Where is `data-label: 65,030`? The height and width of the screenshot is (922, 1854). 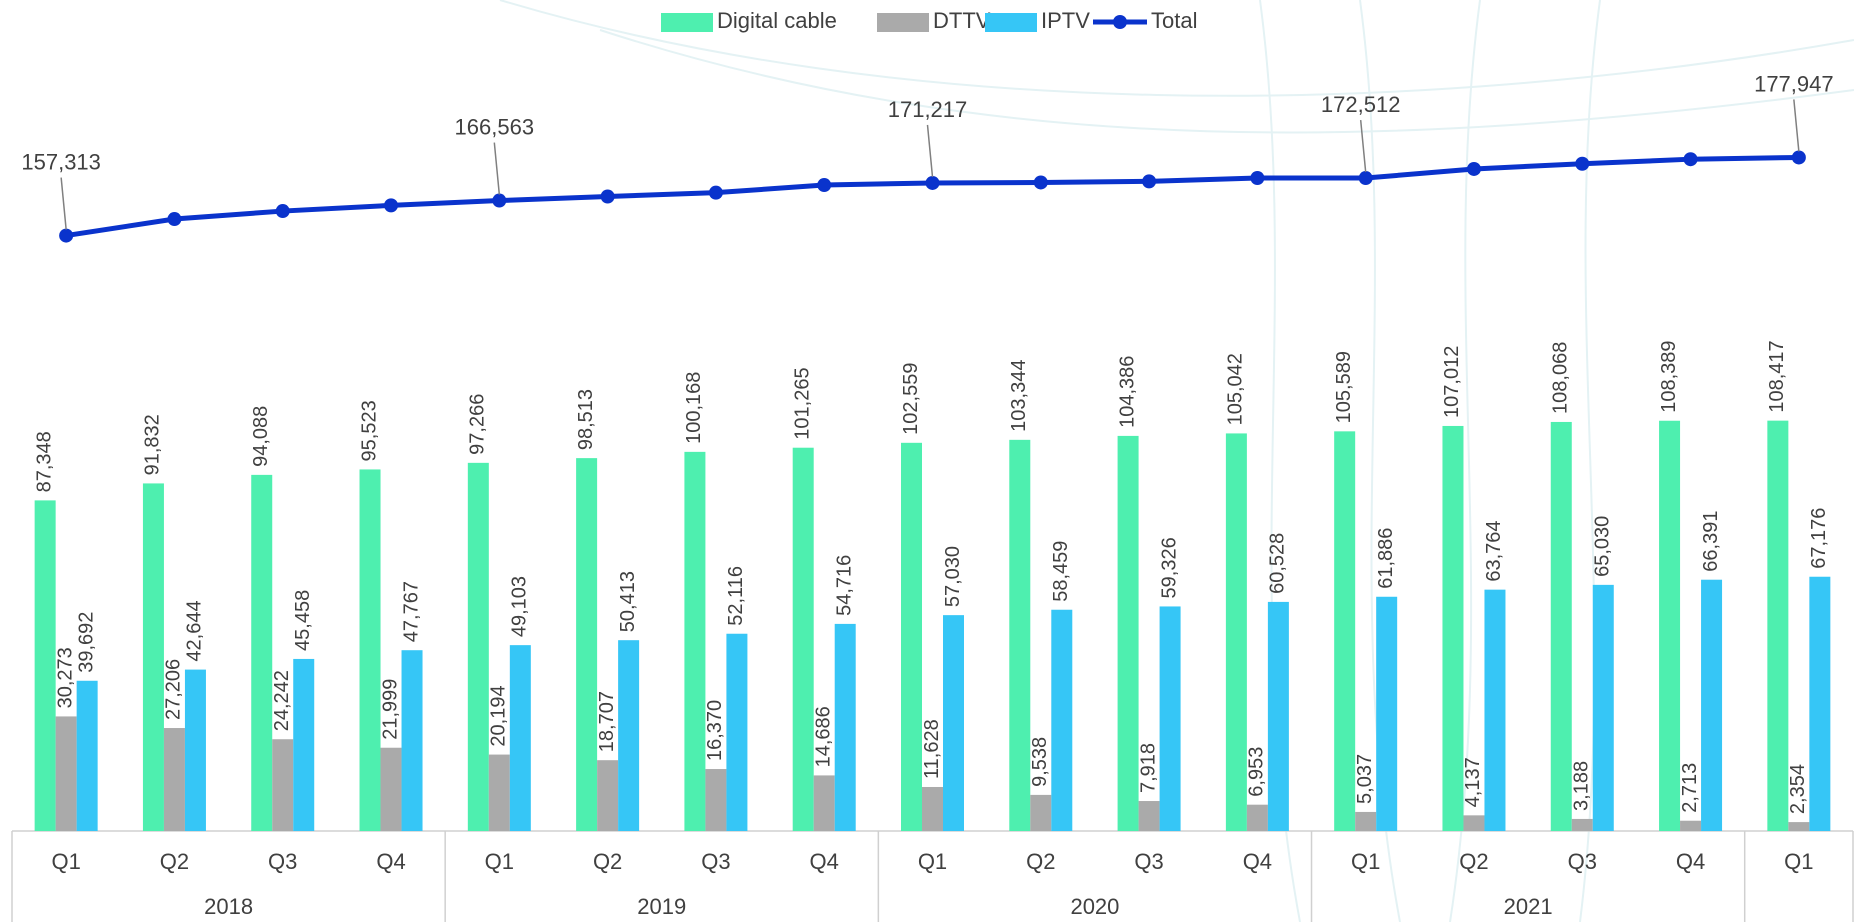 data-label: 65,030 is located at coordinates (1603, 546).